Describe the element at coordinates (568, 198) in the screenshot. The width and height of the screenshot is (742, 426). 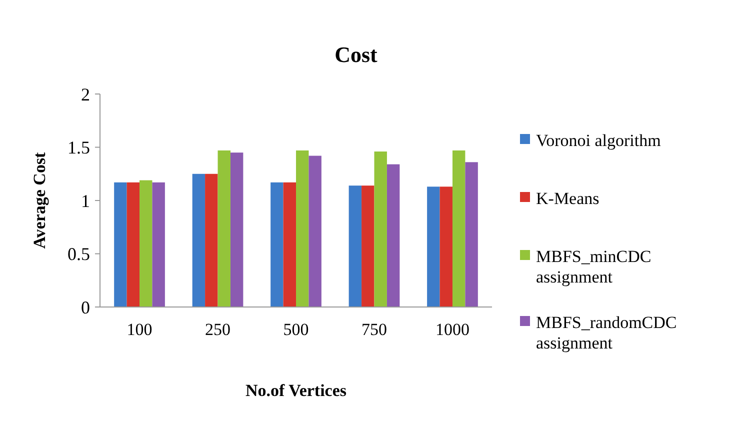
I see `legend-label: K-Means` at that location.